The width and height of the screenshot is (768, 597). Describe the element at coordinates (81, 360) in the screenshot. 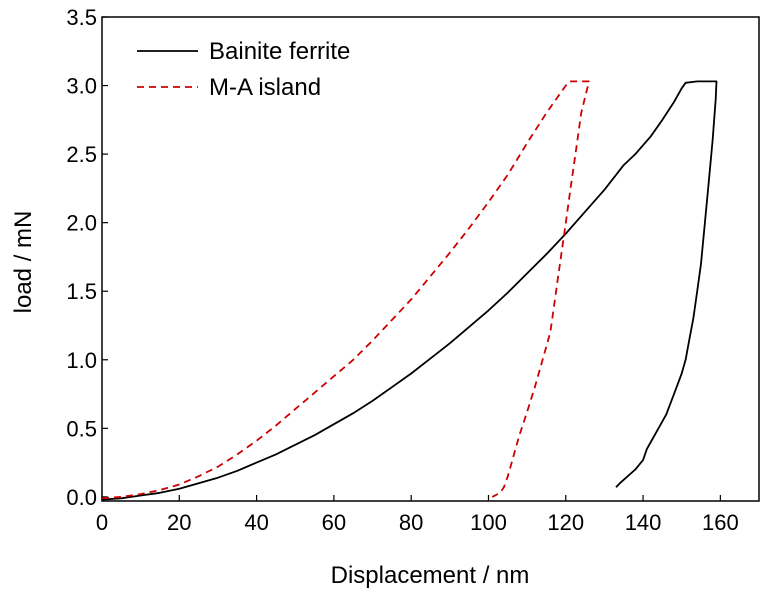

I see `y-tick-label: 1.0` at that location.